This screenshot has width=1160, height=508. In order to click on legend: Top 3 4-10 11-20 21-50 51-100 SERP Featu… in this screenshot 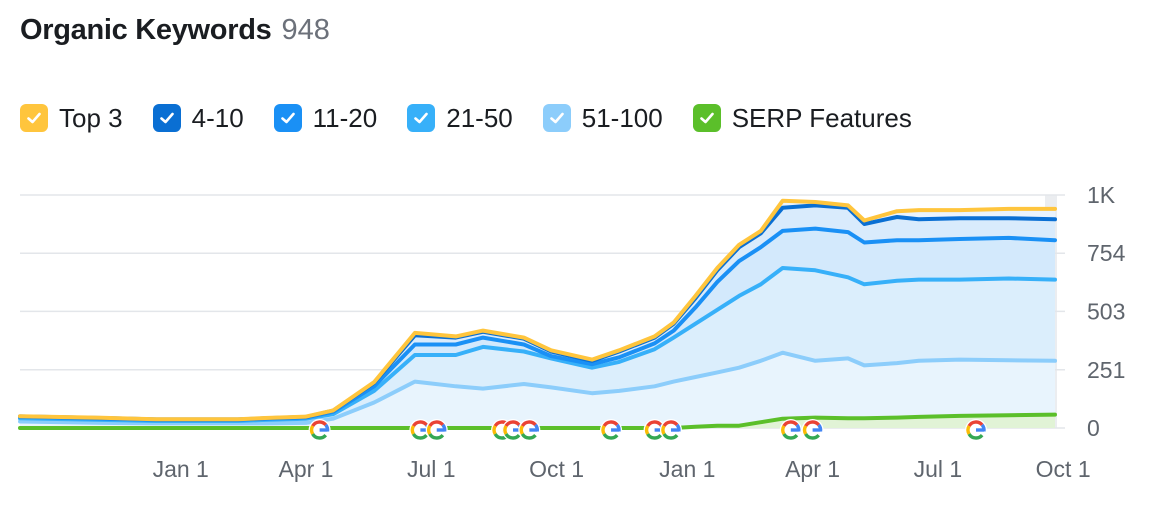, I will do `click(481, 118)`.